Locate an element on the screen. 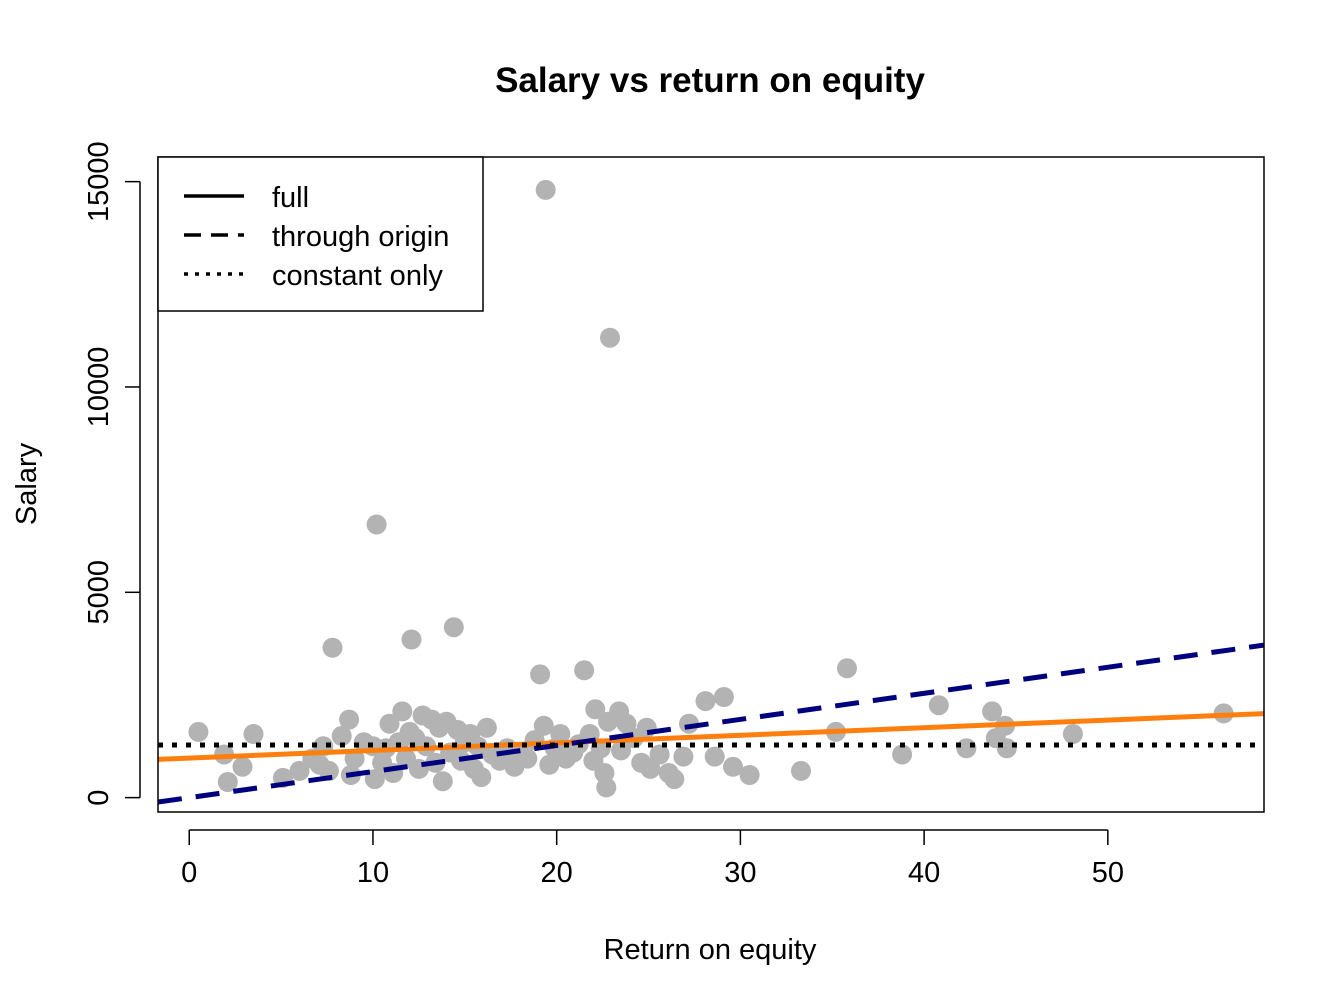 The image size is (1344, 1008). y-tick-label: 5000 is located at coordinates (99, 592).